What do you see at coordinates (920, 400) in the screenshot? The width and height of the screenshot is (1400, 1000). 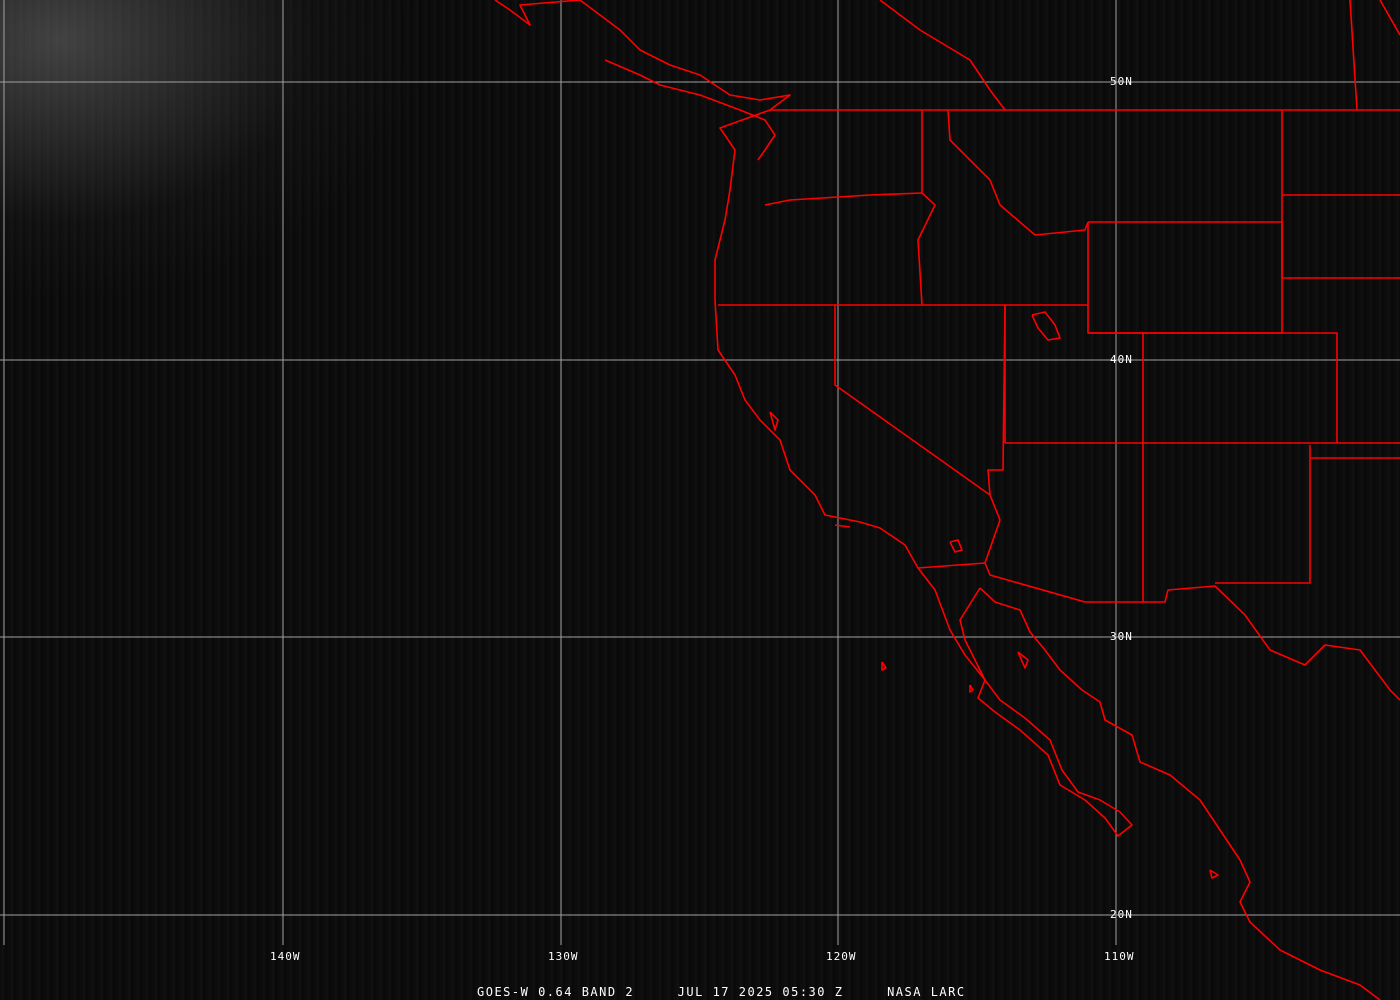 I see `ca-nv-border` at bounding box center [920, 400].